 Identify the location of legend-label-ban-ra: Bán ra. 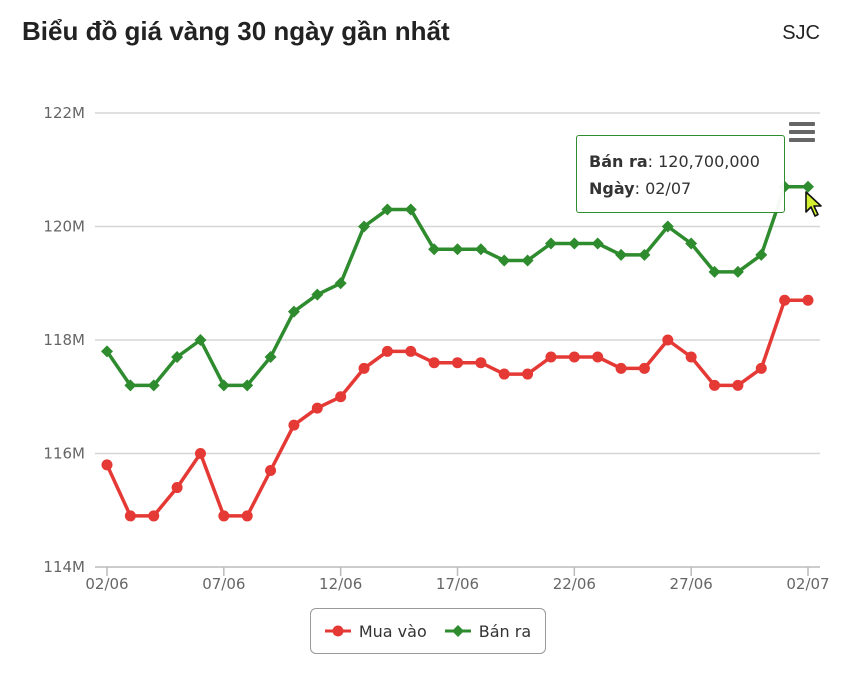
(505, 631).